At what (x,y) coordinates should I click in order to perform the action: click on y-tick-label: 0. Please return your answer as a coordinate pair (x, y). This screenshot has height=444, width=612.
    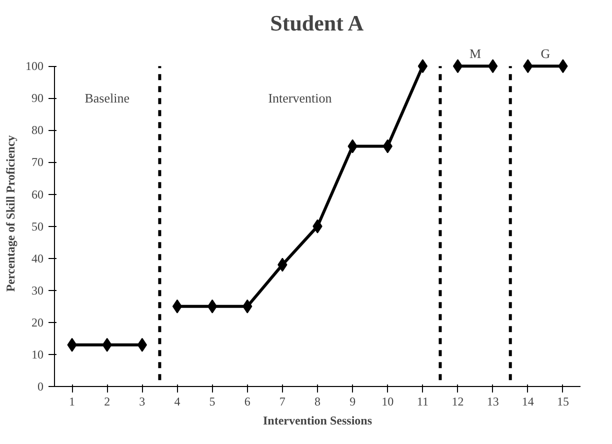
    Looking at the image, I should click on (41, 387).